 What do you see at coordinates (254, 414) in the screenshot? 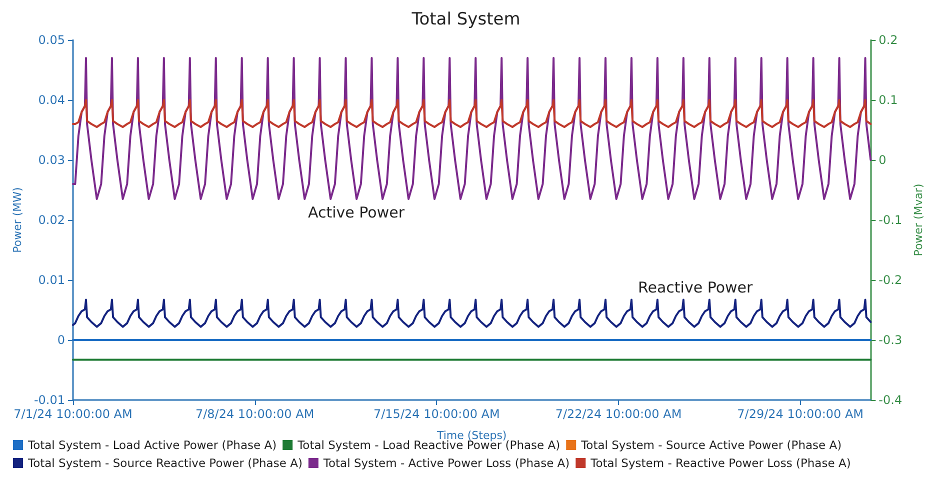
I see `x-tick-label: 7/8/24 10:00:00 AM` at bounding box center [254, 414].